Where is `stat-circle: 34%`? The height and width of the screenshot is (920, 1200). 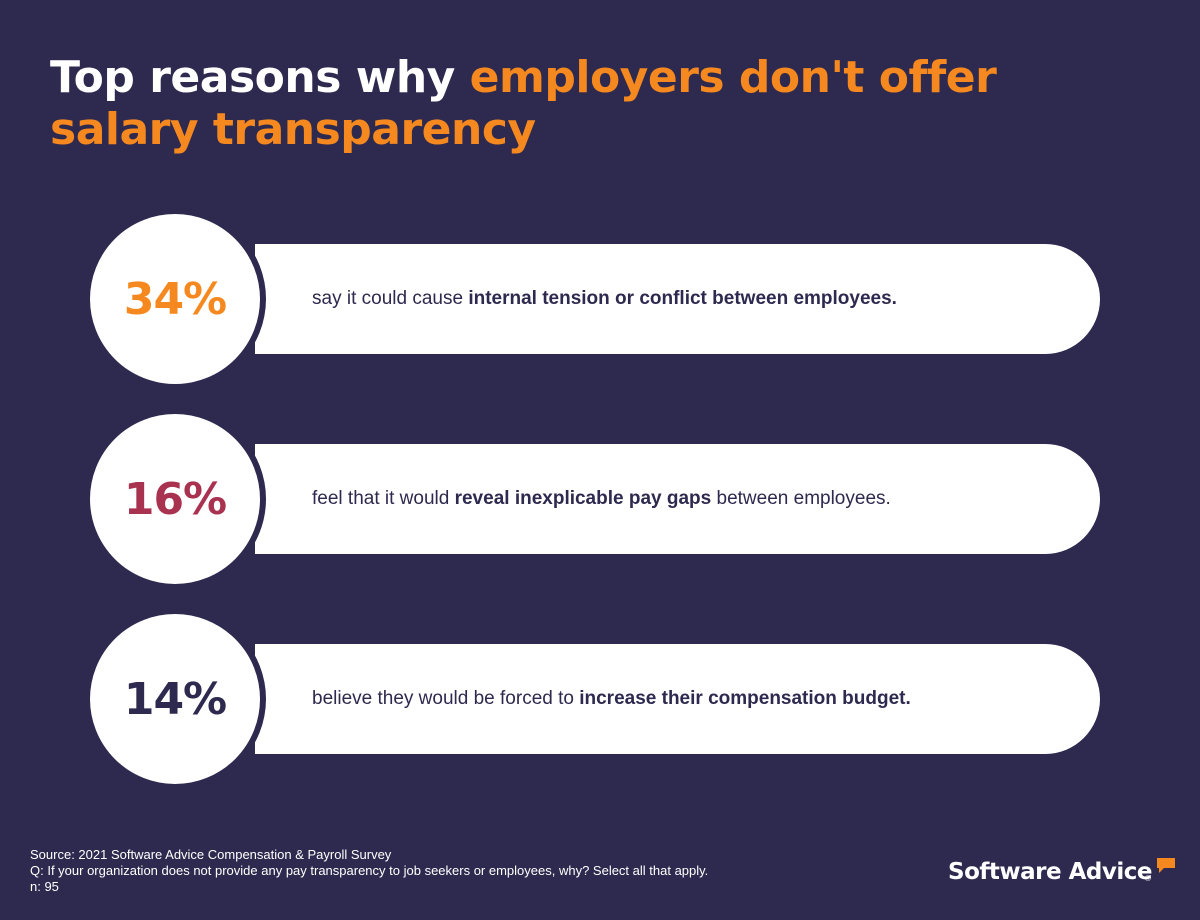 stat-circle: 34% is located at coordinates (175, 299).